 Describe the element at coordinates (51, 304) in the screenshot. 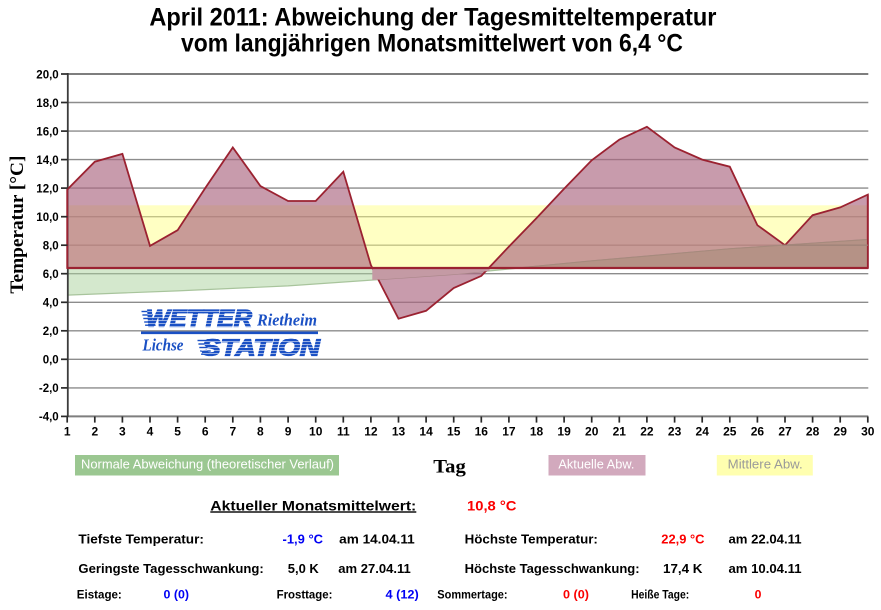

I see `svg-text: 4,0` at that location.